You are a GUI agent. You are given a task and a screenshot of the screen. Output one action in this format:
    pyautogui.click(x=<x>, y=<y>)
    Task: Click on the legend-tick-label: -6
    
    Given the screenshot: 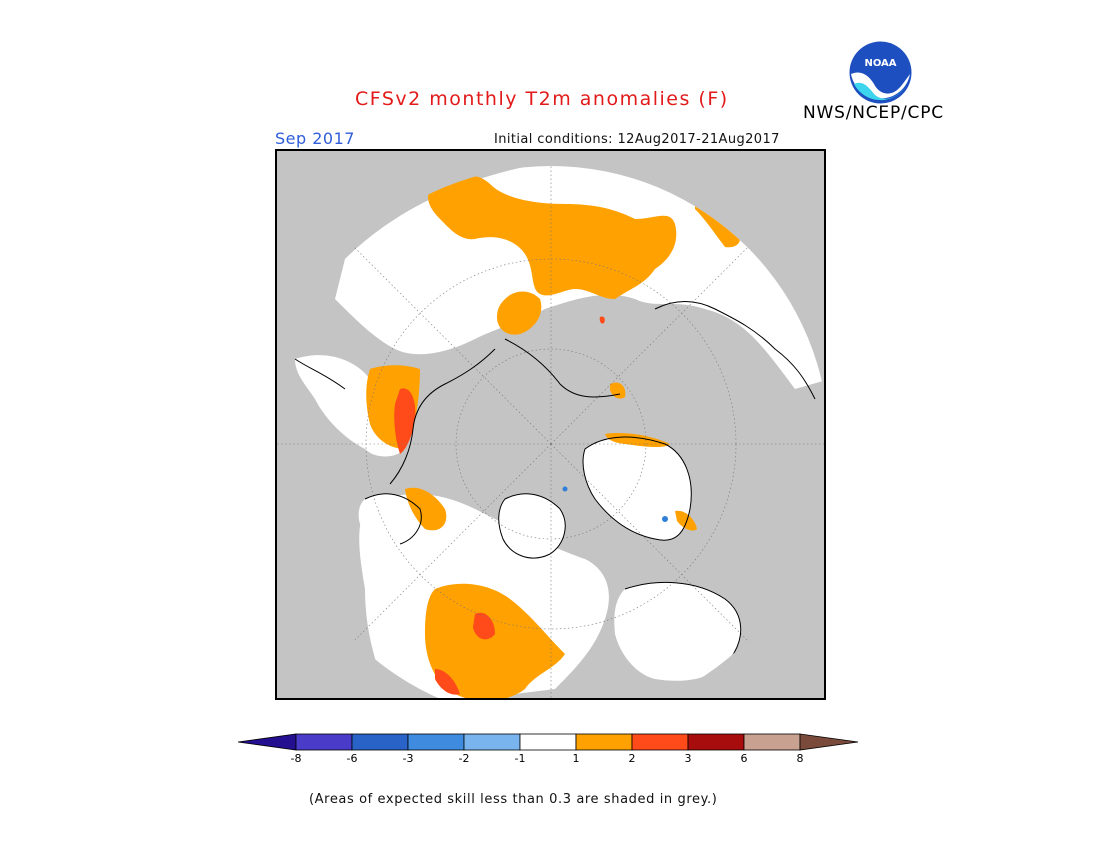 What is the action you would take?
    pyautogui.click(x=352, y=758)
    